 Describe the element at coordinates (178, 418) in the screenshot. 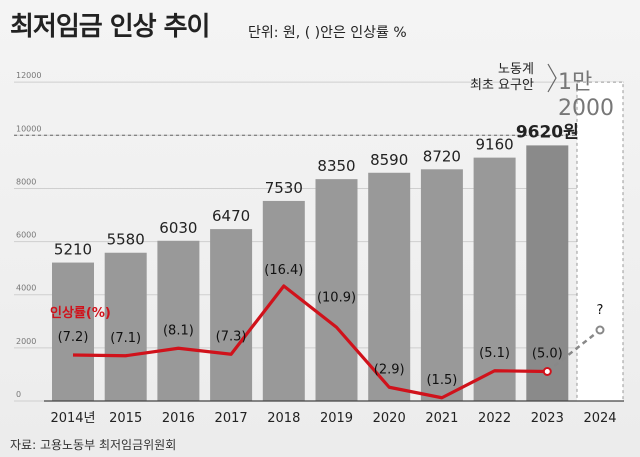

I see `x-tick-label: 2016` at that location.